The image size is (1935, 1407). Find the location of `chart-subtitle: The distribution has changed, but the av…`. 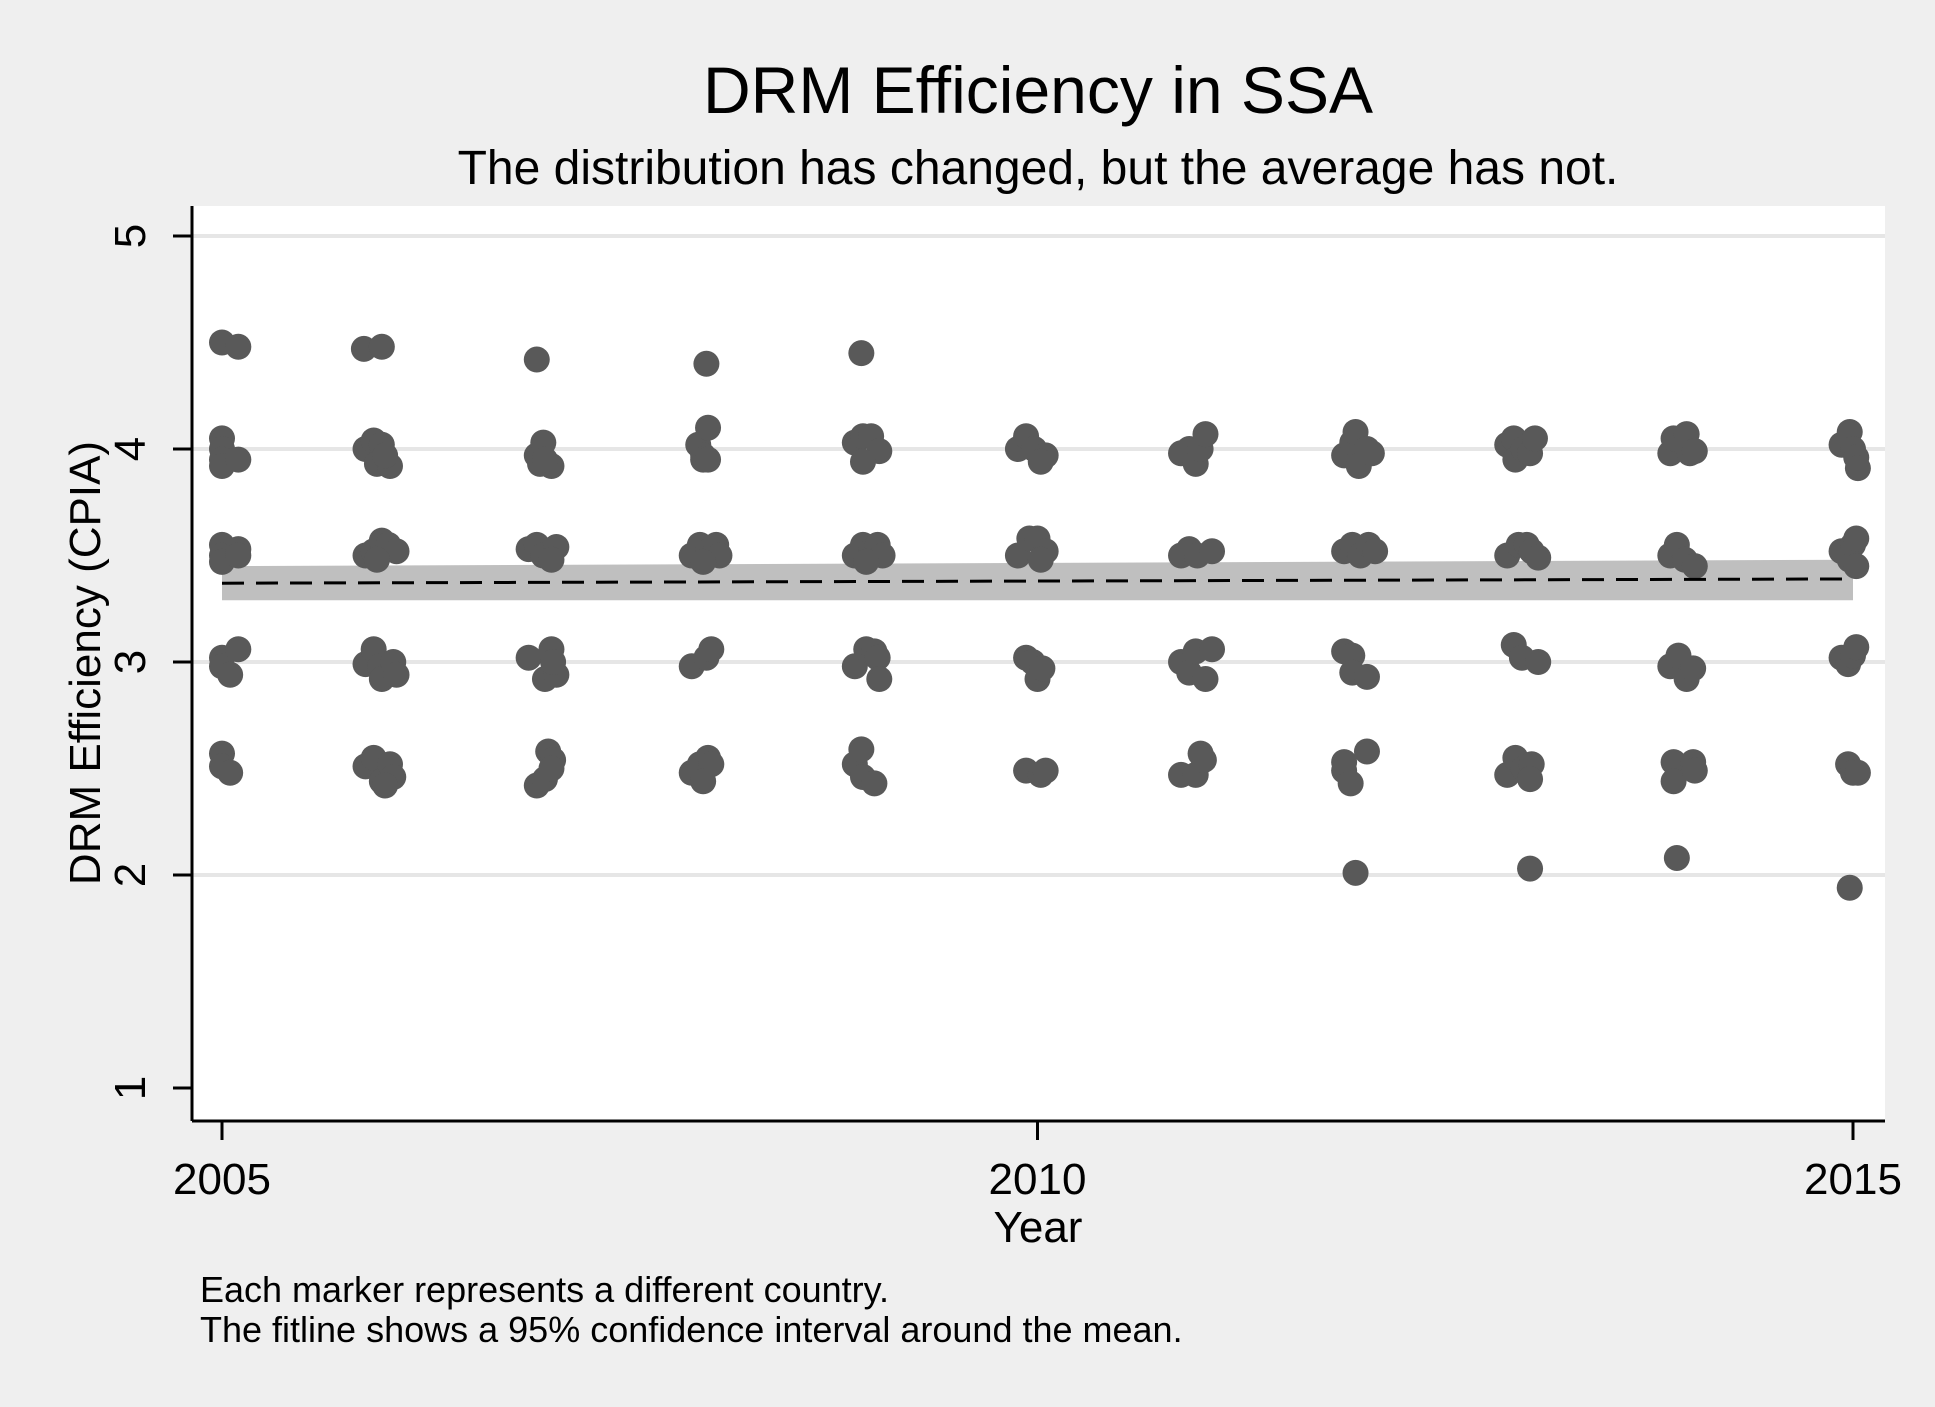

chart-subtitle: The distribution has changed, but the av… is located at coordinates (1038, 168).